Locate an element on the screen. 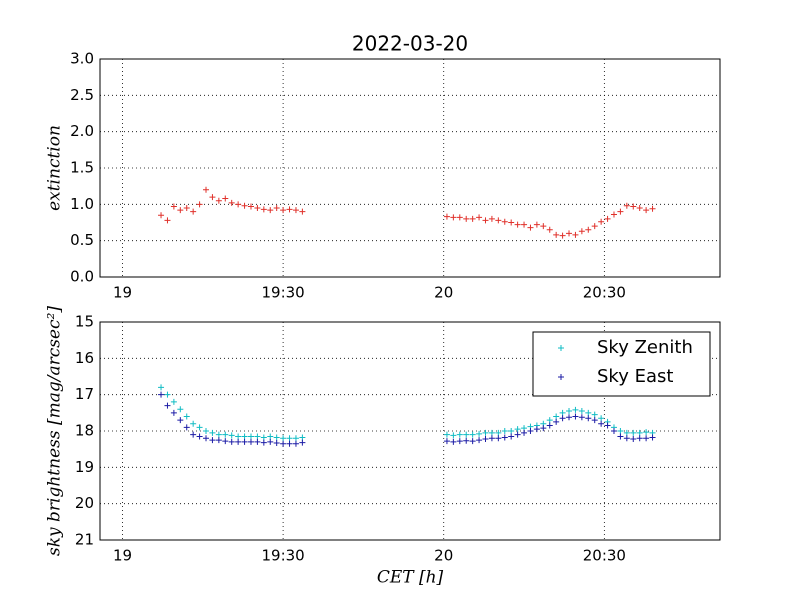 The image size is (800, 600). y-tick-label: 19 is located at coordinates (84, 467).